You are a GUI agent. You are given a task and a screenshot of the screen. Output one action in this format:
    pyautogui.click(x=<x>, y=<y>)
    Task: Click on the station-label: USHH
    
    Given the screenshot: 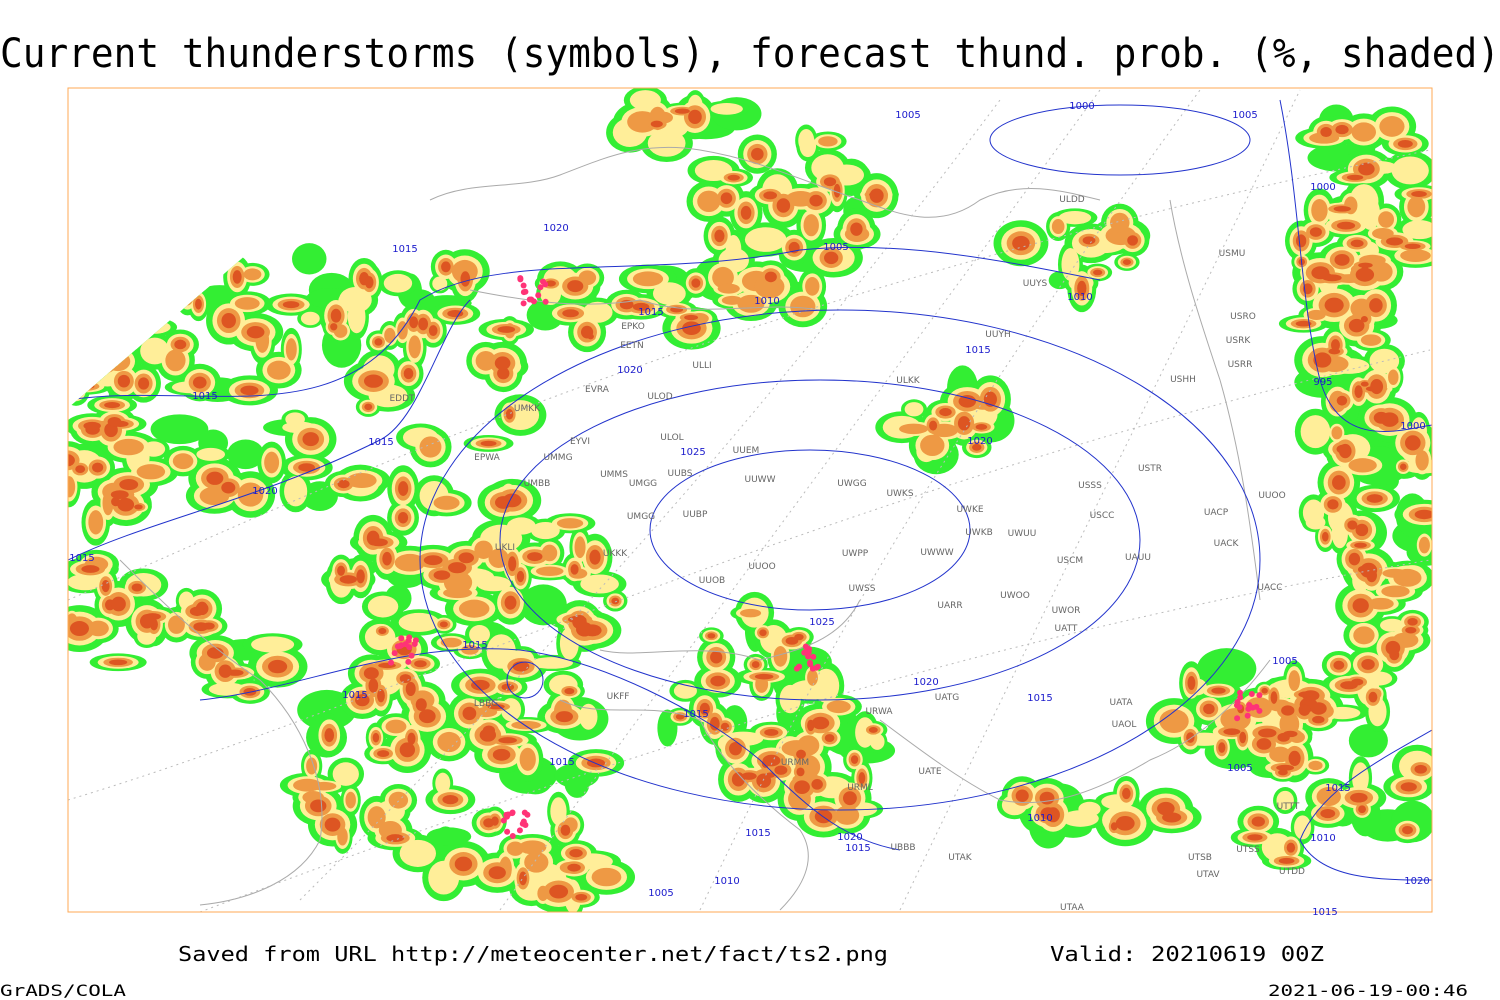 What is the action you would take?
    pyautogui.click(x=1183, y=380)
    